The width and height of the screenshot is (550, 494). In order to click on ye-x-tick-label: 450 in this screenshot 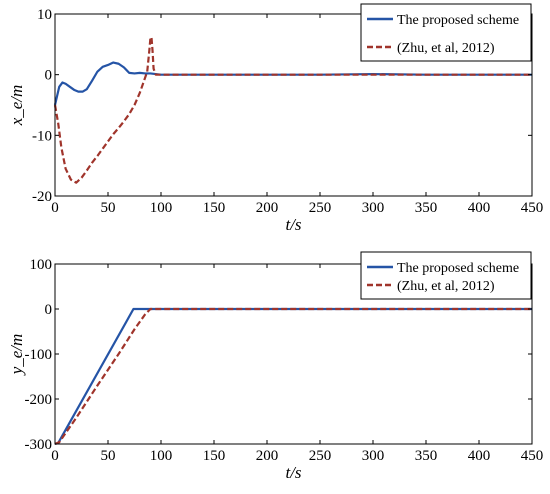, I will do `click(532, 456)`.